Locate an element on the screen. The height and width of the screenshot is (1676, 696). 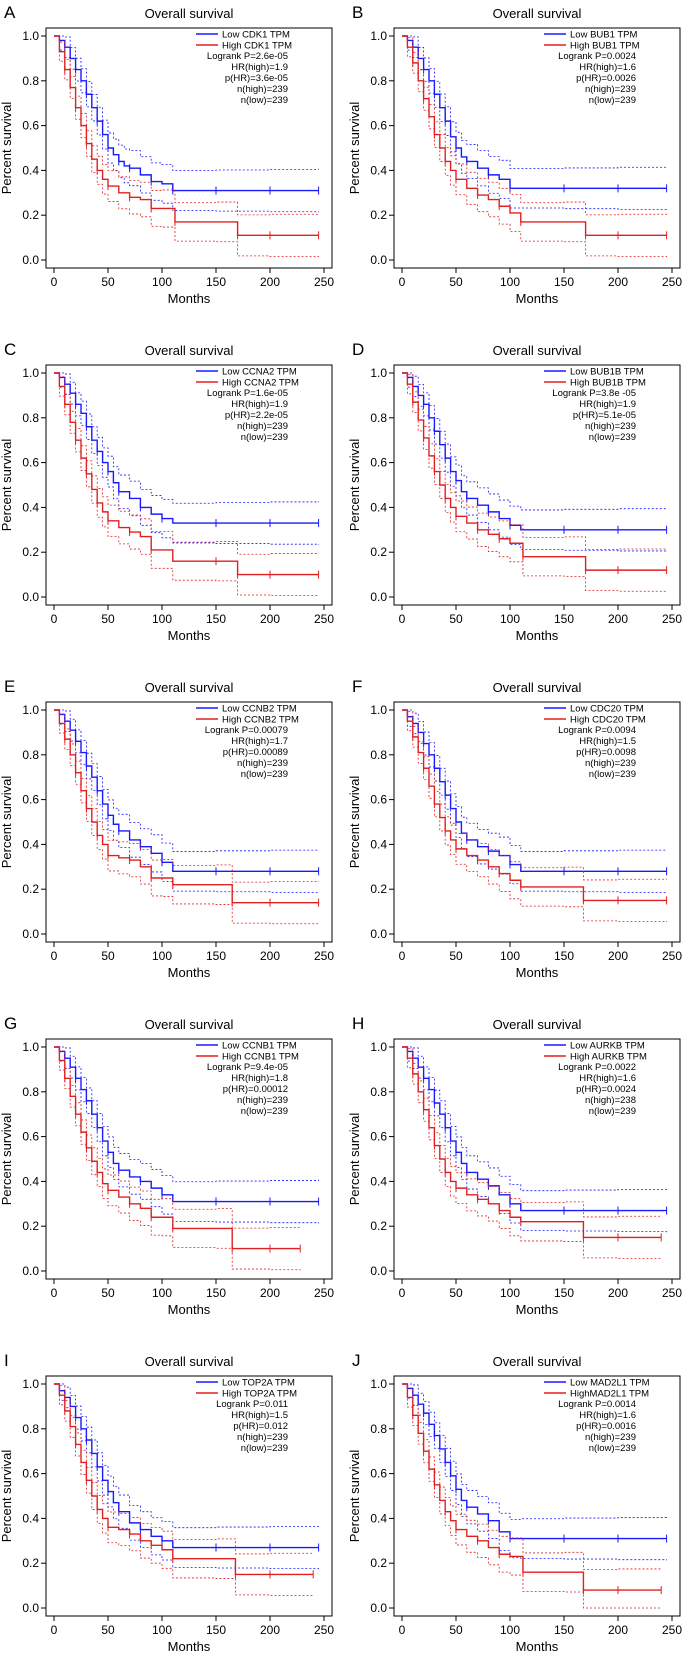
panel-letter: C is located at coordinates (10, 349).